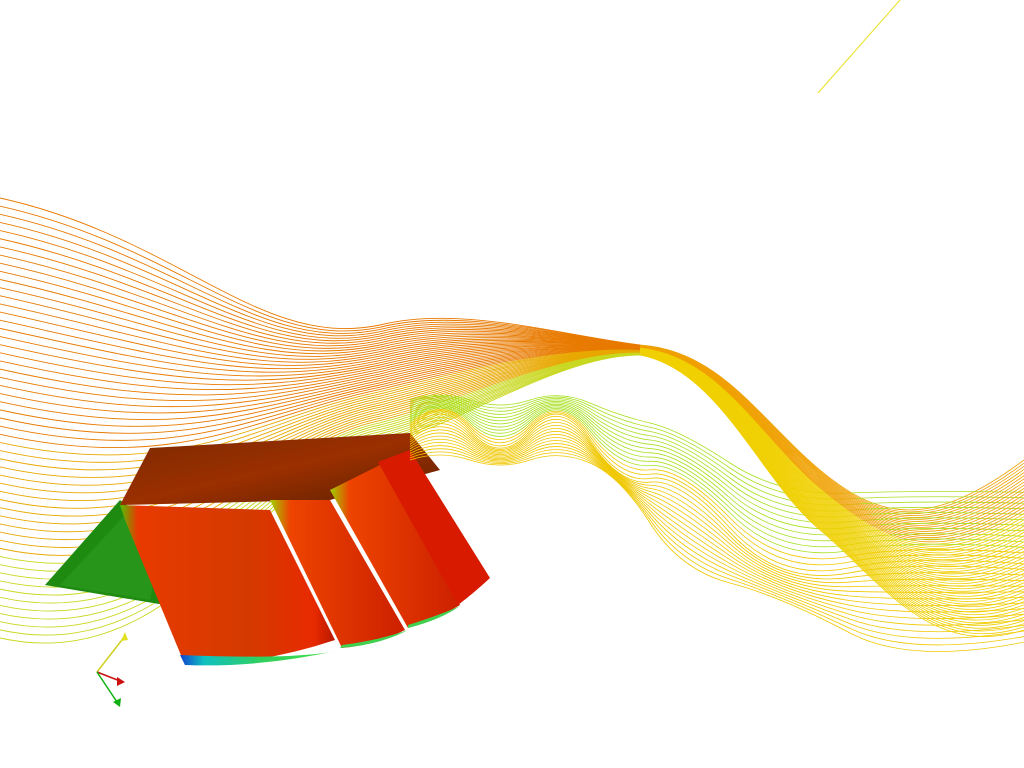 Image resolution: width=1024 pixels, height=768 pixels. Describe the element at coordinates (108, 676) in the screenshot. I see `axis-x` at that location.